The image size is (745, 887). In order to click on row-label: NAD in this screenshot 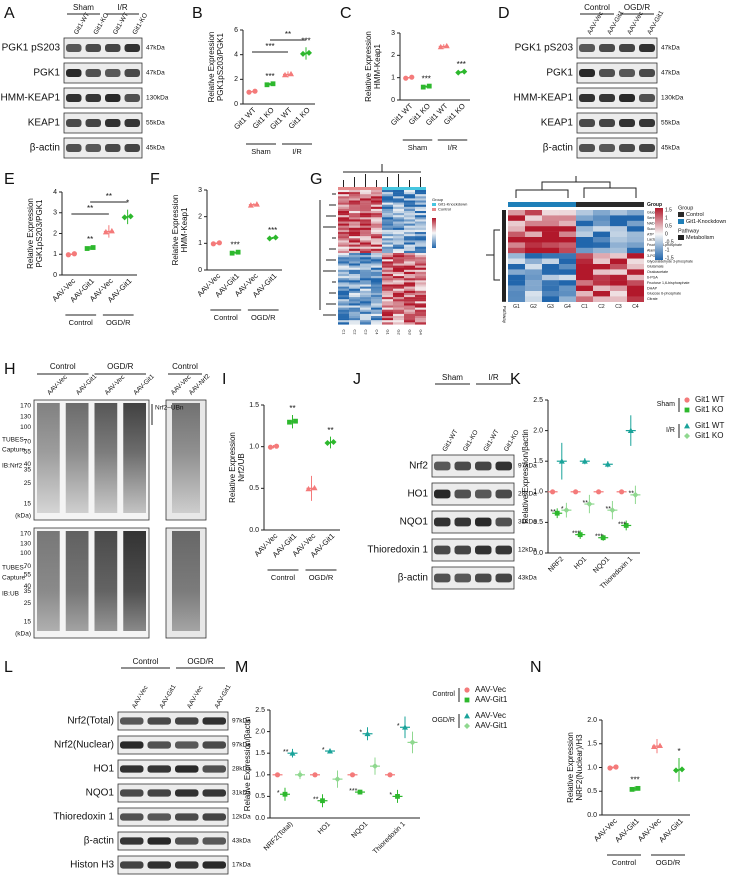, I will do `click(651, 223)`.